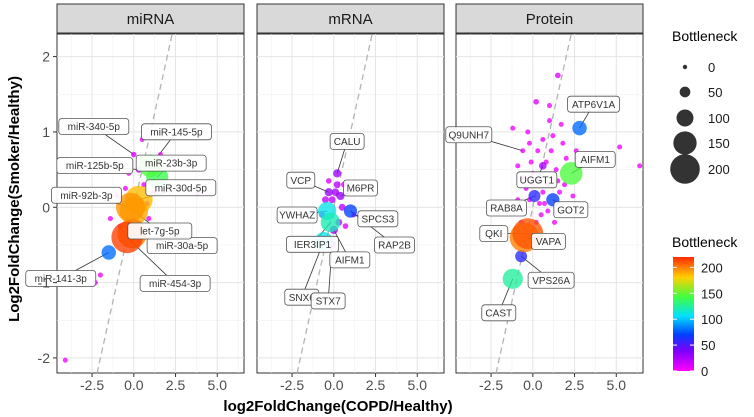 The height and width of the screenshot is (417, 754). Describe the element at coordinates (130, 207) in the screenshot. I see `data-point-mir-92b-3p` at that location.